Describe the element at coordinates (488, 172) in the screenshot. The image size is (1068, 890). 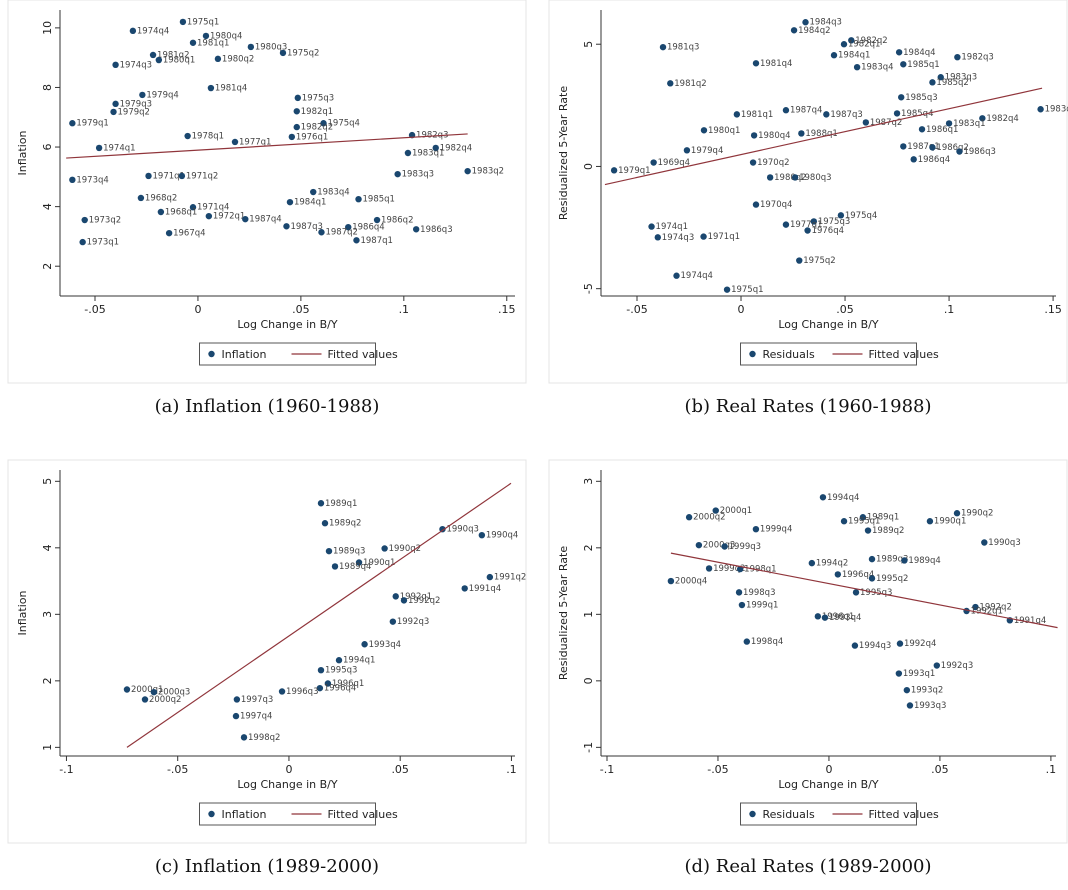
I see `point-label: 1983q2` at that location.